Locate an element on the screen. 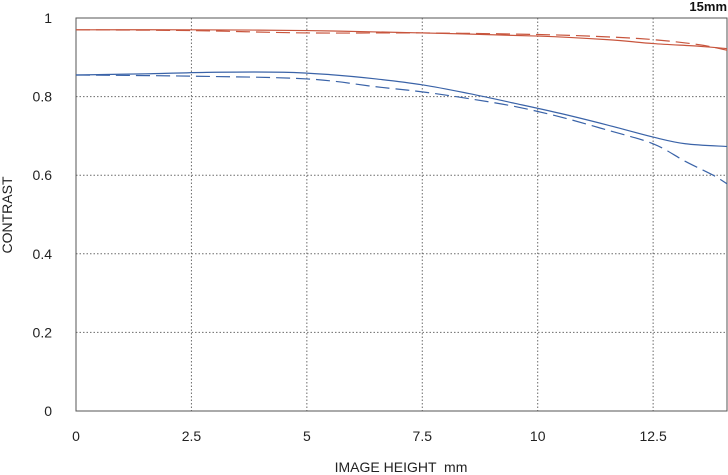  chart-title: 15mm is located at coordinates (708, 7).